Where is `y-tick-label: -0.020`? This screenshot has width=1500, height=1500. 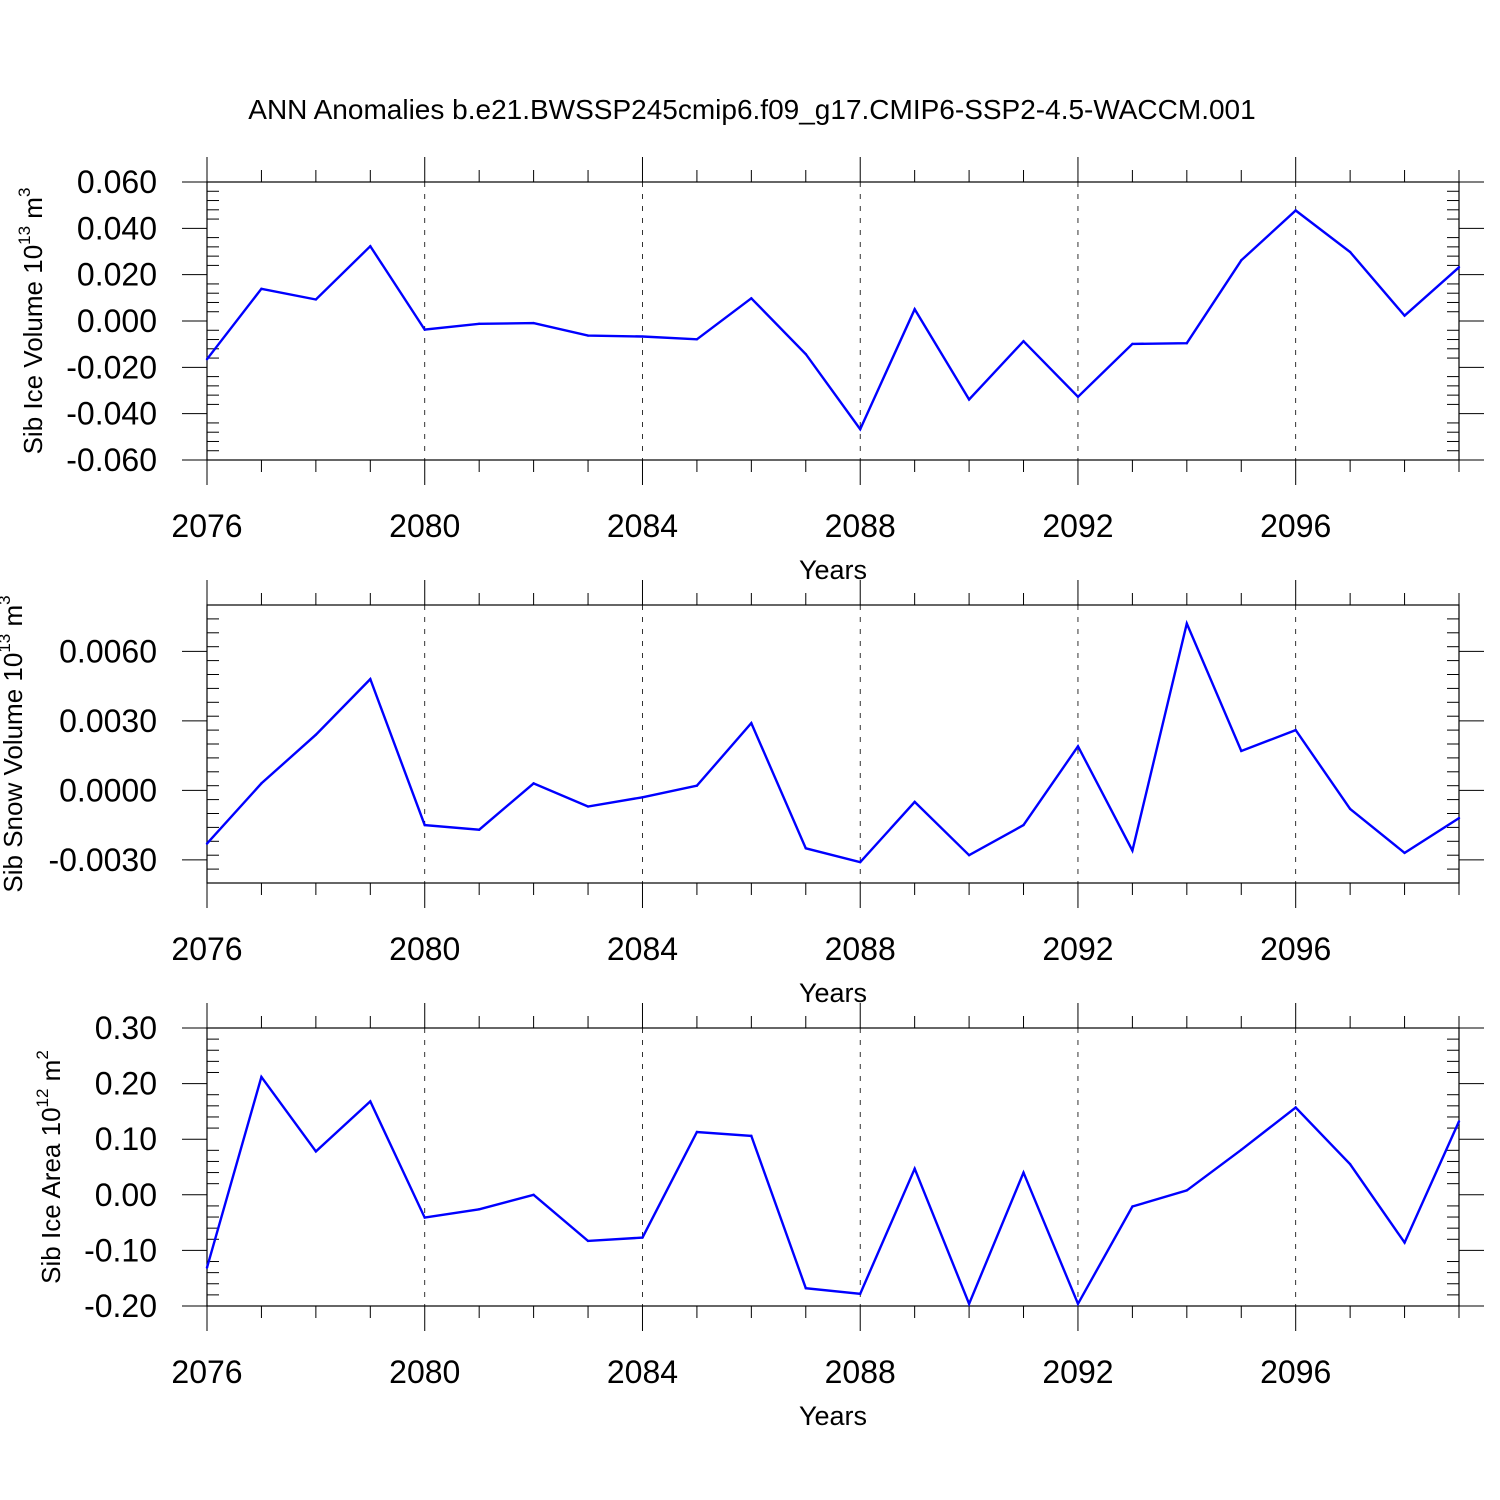
y-tick-label: -0.020 is located at coordinates (111, 367).